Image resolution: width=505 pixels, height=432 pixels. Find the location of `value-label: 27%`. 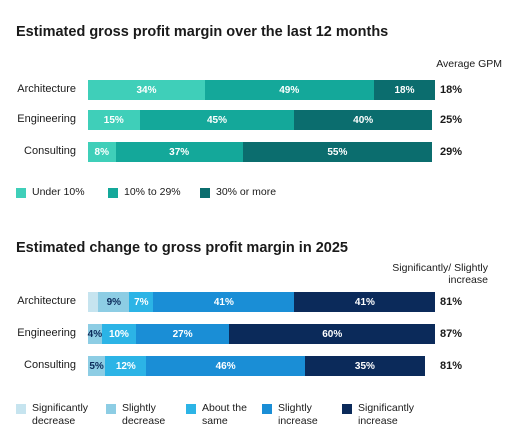

value-label: 27% is located at coordinates (182, 334).